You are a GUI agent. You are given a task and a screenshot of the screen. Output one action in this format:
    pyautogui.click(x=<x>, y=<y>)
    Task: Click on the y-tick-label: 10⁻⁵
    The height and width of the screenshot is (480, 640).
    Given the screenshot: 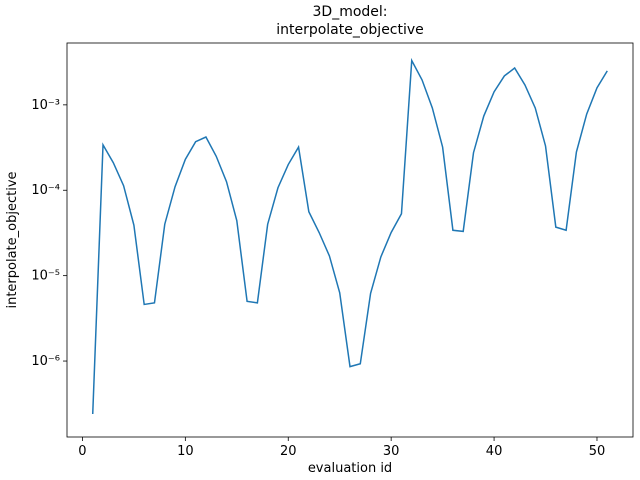 What is the action you would take?
    pyautogui.click(x=45, y=276)
    